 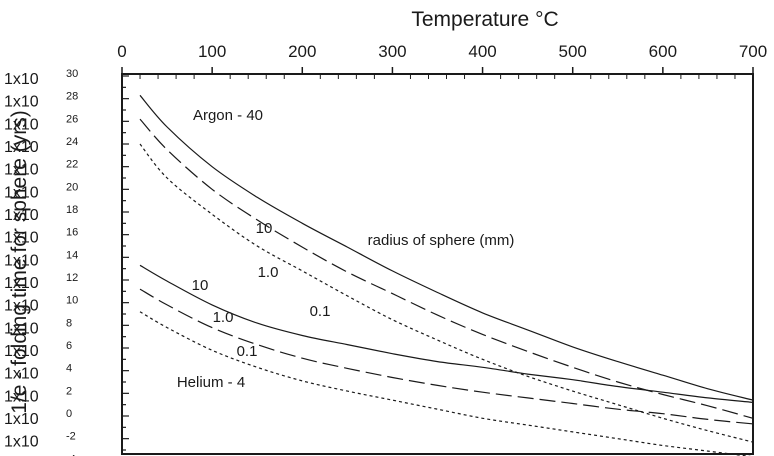 I want to click on annotation-argon: Argon - 40, so click(x=228, y=115).